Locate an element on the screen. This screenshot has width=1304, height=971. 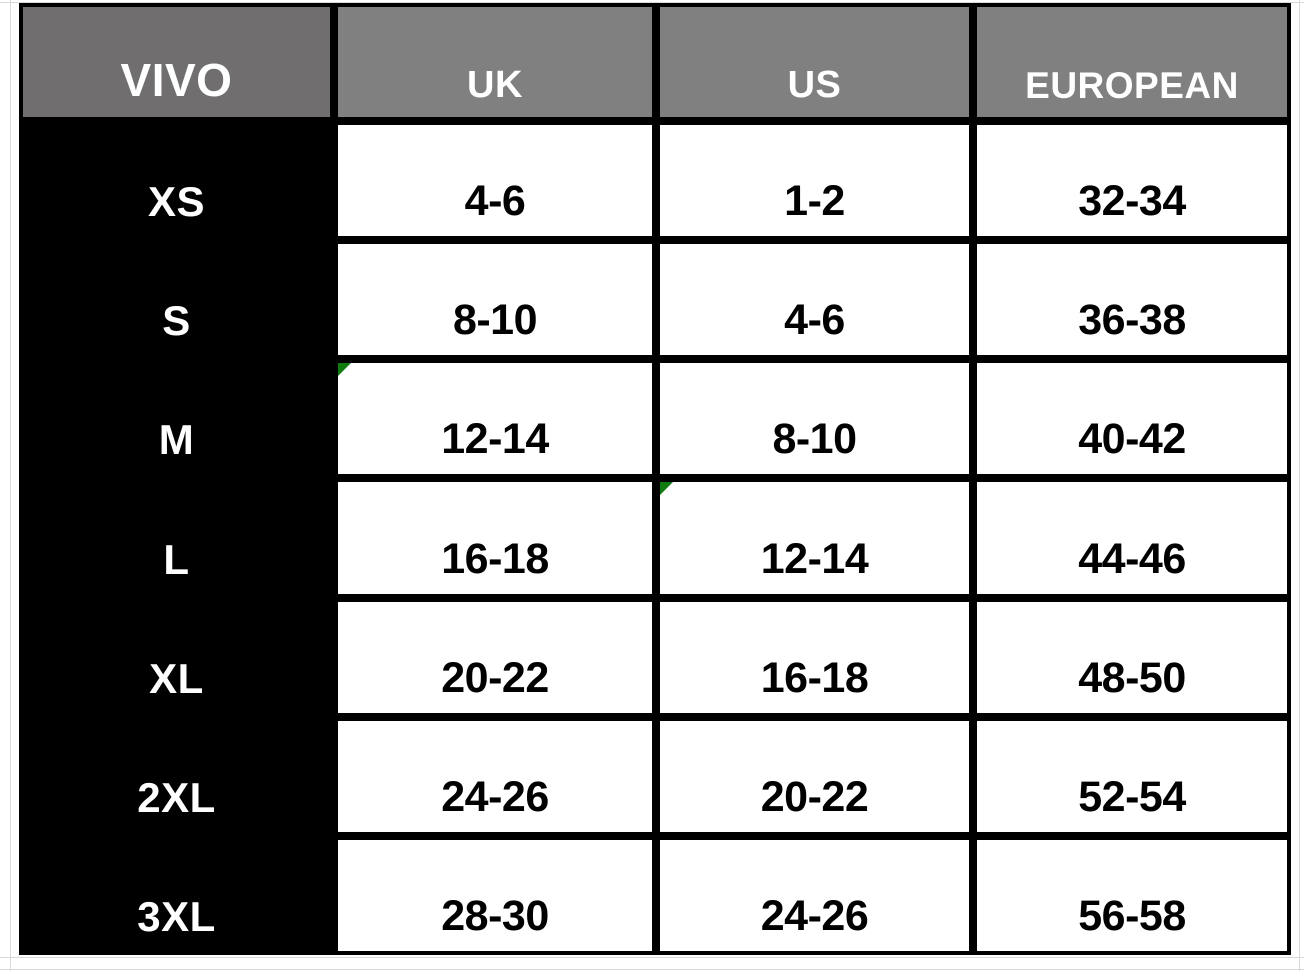
cell-eu-size: 44-46 is located at coordinates (1132, 538).